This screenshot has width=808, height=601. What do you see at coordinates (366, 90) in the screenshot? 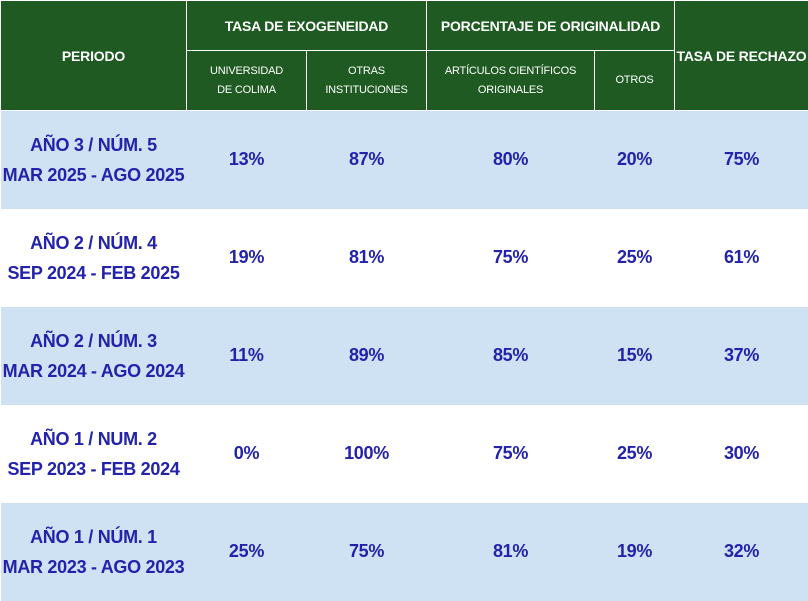
I see `subheader-line: INSTITUCIONES` at bounding box center [366, 90].